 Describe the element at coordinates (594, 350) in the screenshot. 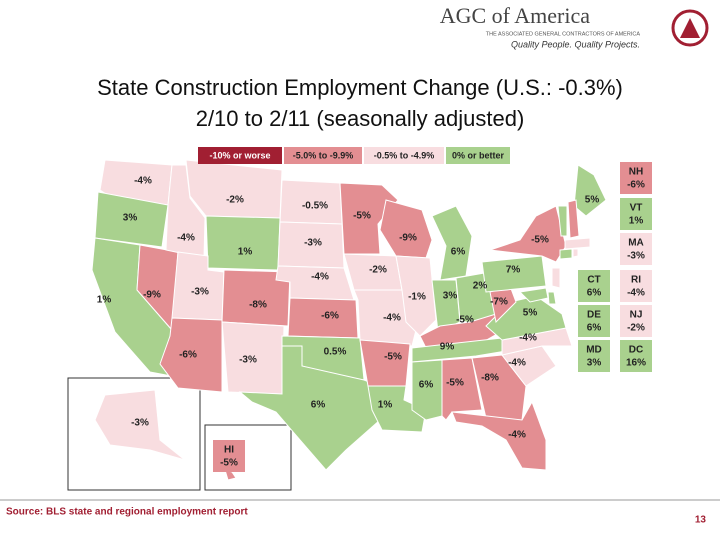

I see `callout-code: MD` at that location.